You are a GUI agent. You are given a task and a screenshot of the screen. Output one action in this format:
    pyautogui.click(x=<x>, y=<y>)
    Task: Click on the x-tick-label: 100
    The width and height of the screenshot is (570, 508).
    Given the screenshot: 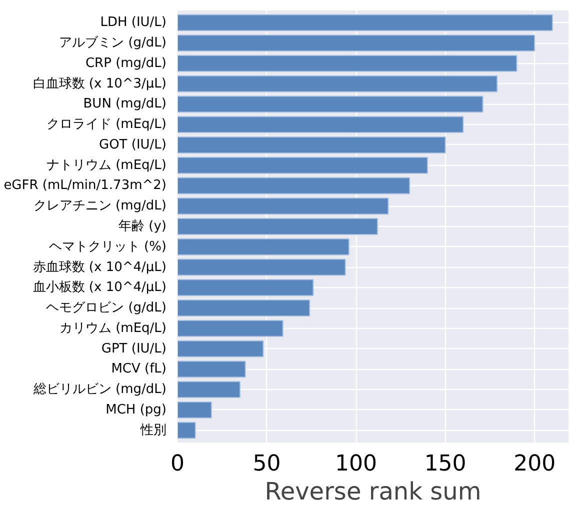 What is the action you would take?
    pyautogui.click(x=356, y=464)
    